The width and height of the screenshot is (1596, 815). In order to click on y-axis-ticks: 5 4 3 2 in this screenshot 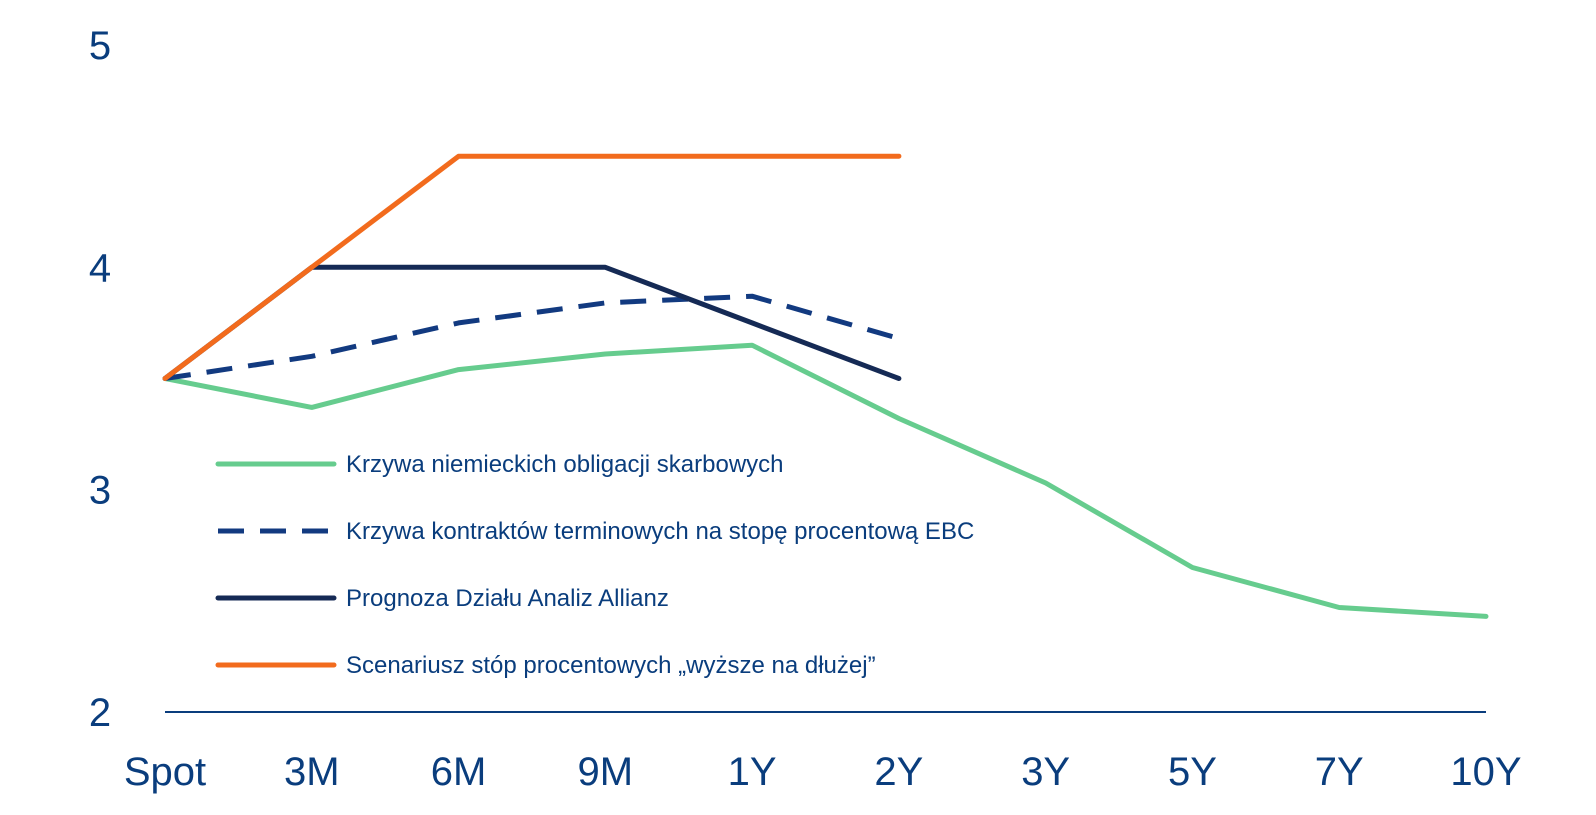, I will do `click(100, 379)`.